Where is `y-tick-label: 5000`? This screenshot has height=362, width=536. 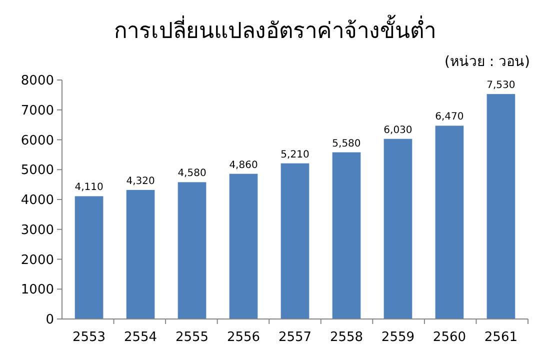 y-tick-label: 5000 is located at coordinates (37, 170).